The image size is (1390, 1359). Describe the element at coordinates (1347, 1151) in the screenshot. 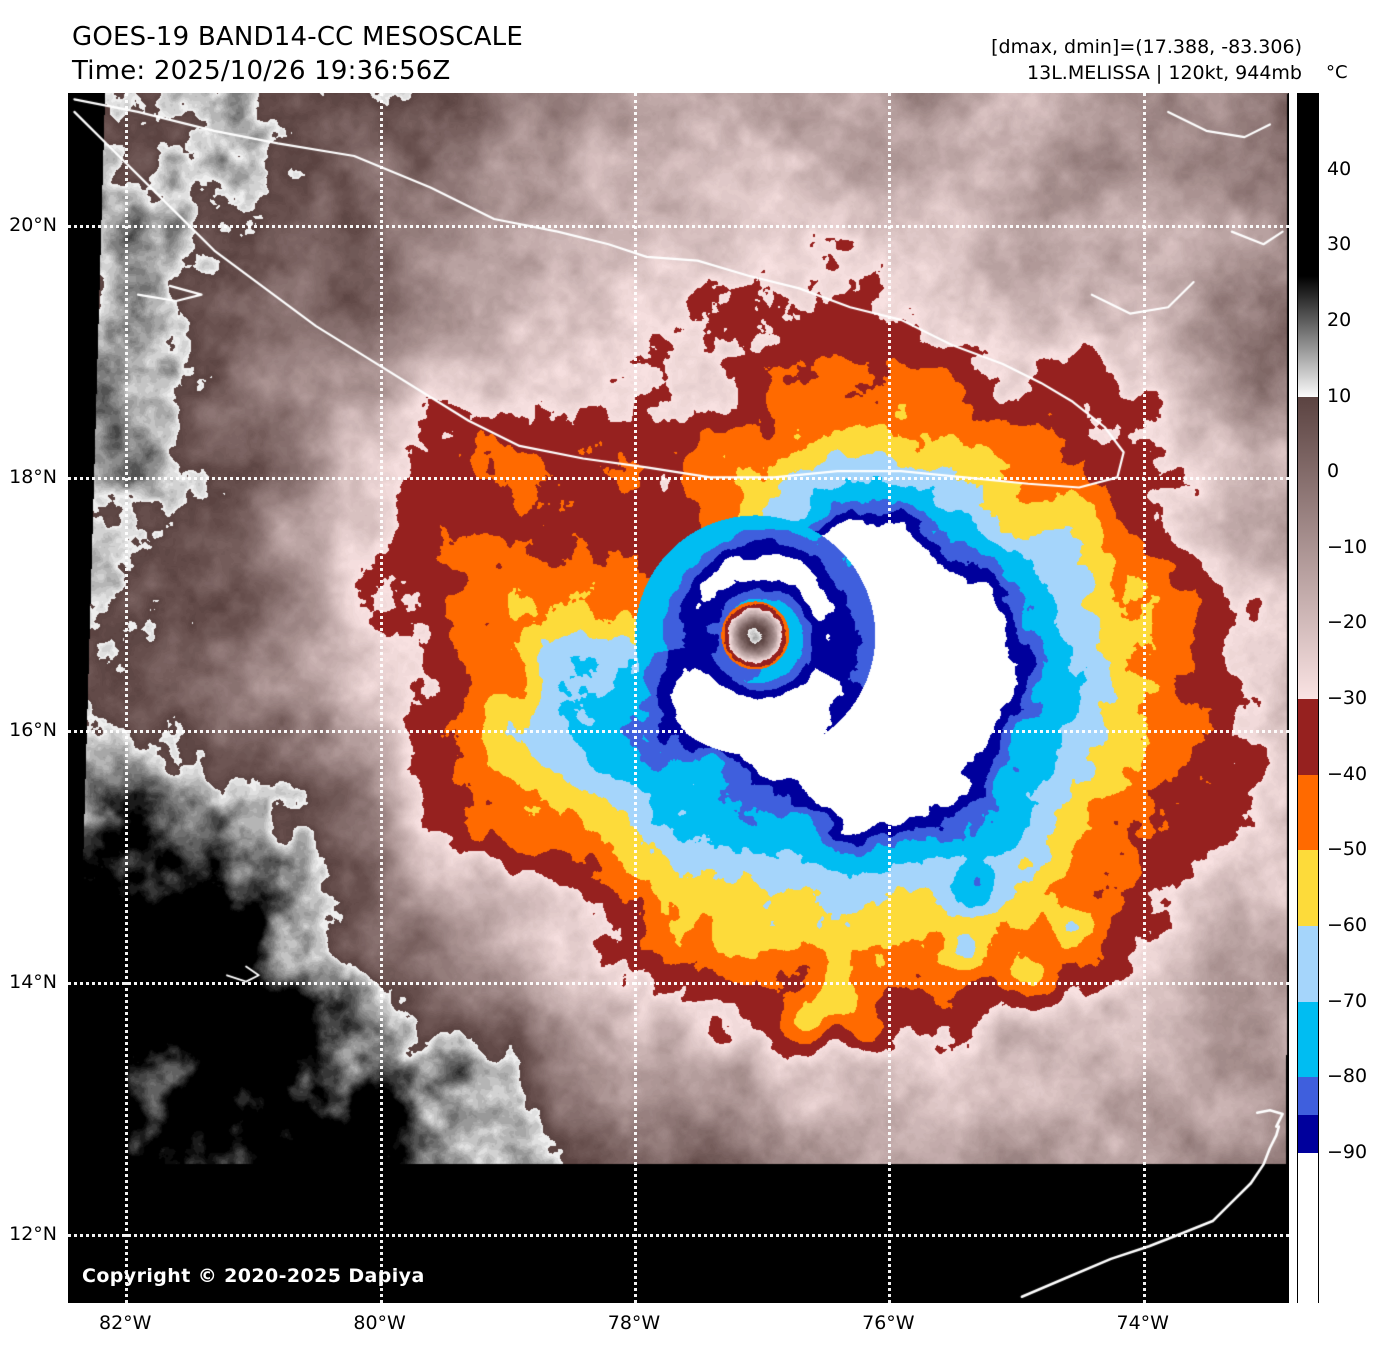

I see `colorbar-tick-label: −90` at that location.